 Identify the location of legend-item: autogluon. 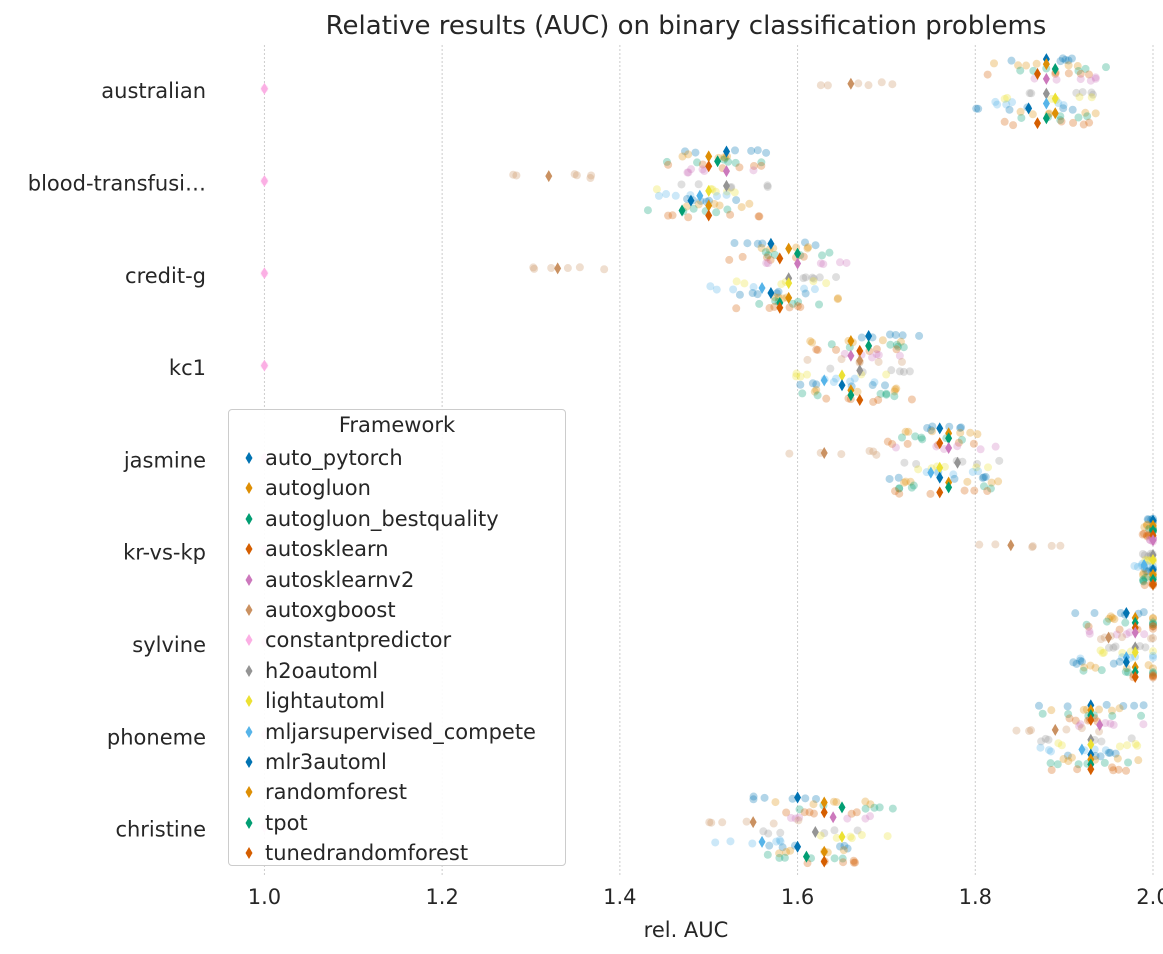
(307, 488).